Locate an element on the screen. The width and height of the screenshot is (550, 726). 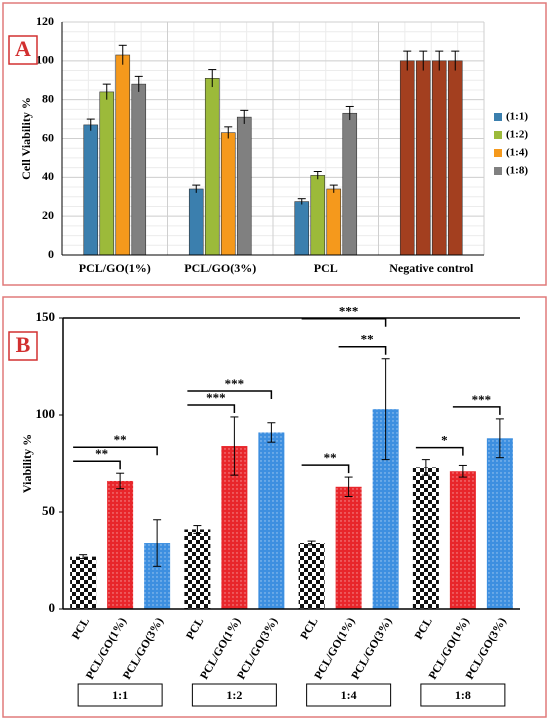
group-label: 1:4 is located at coordinates (349, 695).